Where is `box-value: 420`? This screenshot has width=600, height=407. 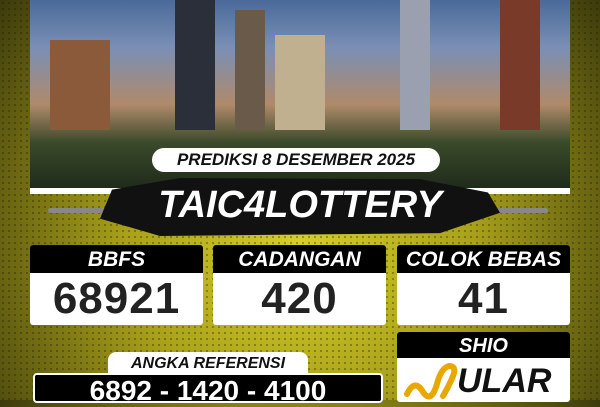 box-value: 420 is located at coordinates (299, 298).